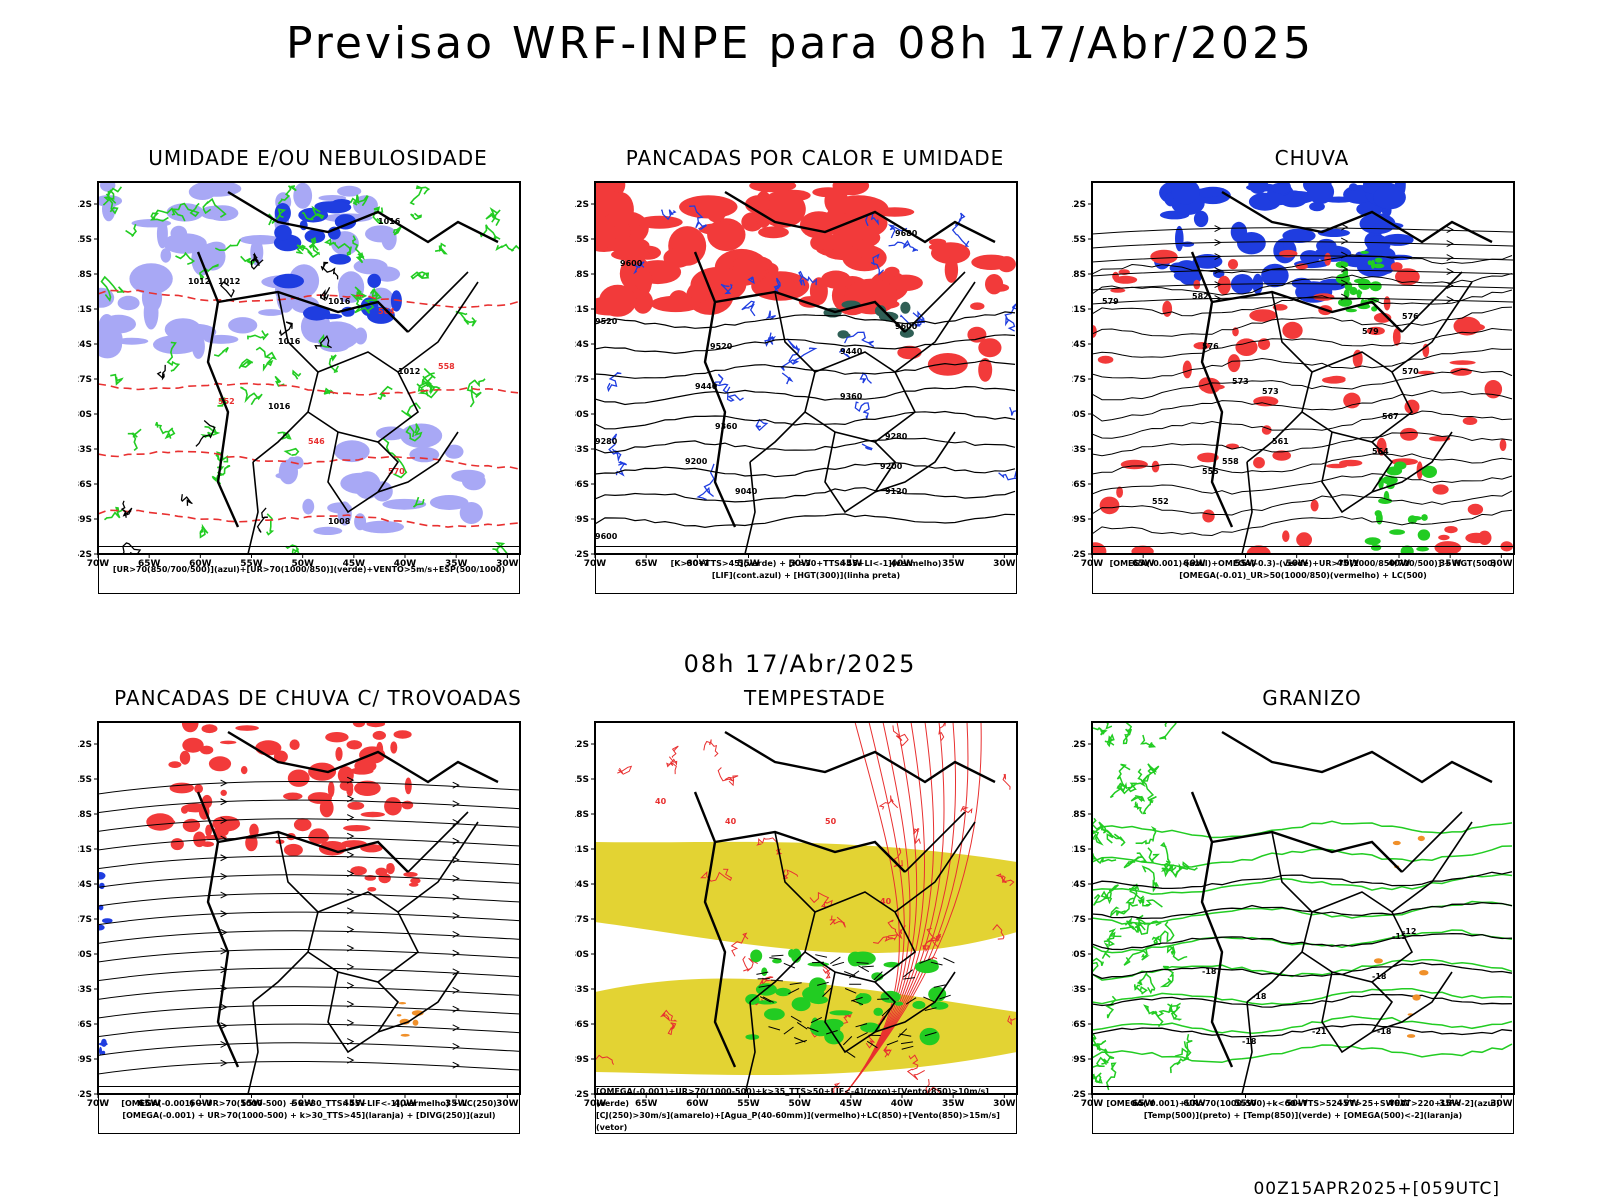  What do you see at coordinates (1421, 838) in the screenshot?
I see `omega-500-area` at bounding box center [1421, 838].